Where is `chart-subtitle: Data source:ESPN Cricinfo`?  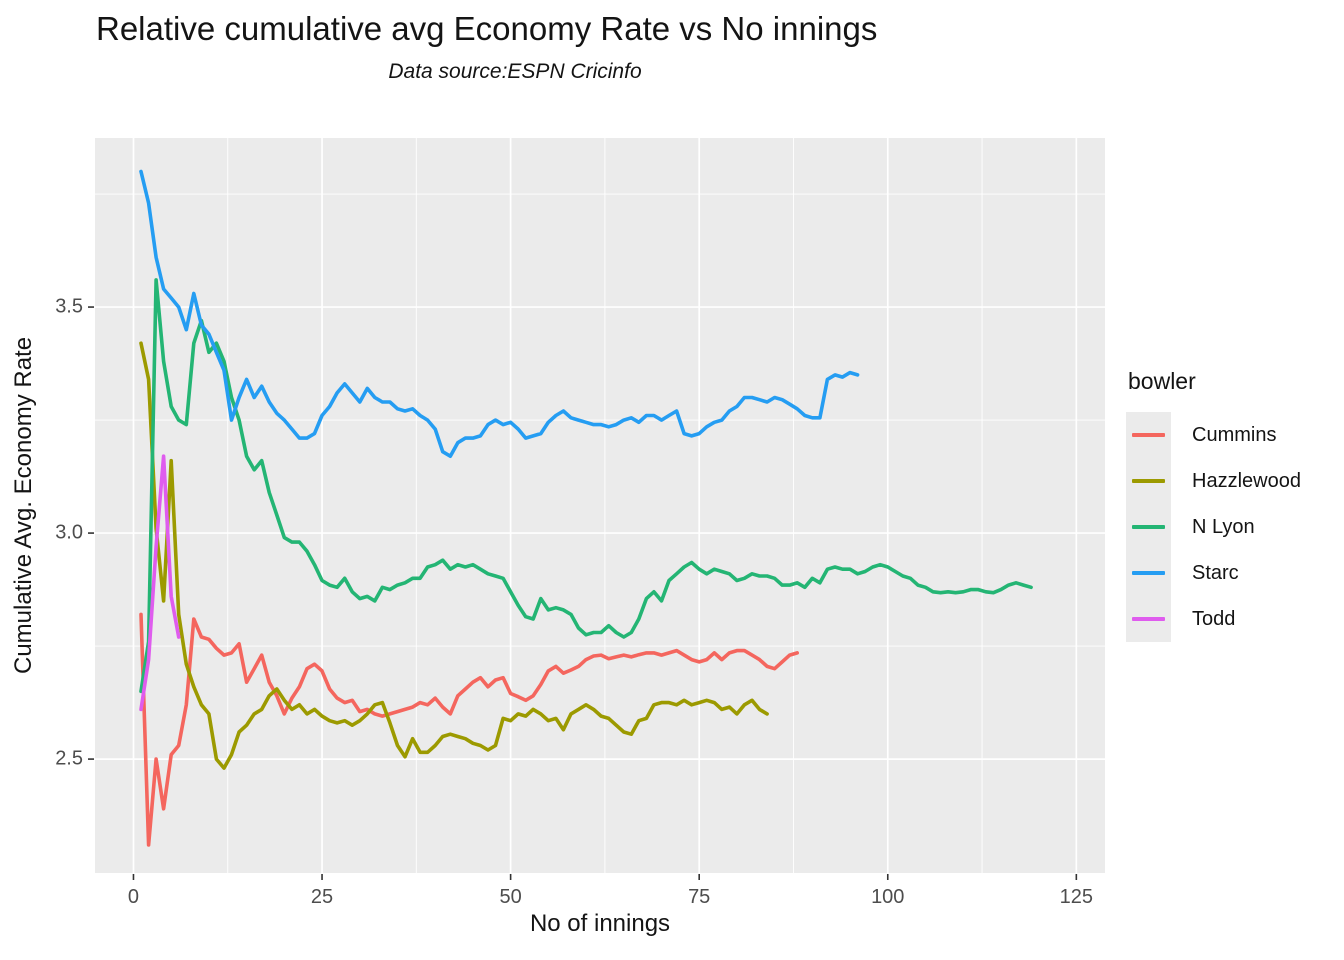 chart-subtitle: Data source:ESPN Cricinfo is located at coordinates (515, 71).